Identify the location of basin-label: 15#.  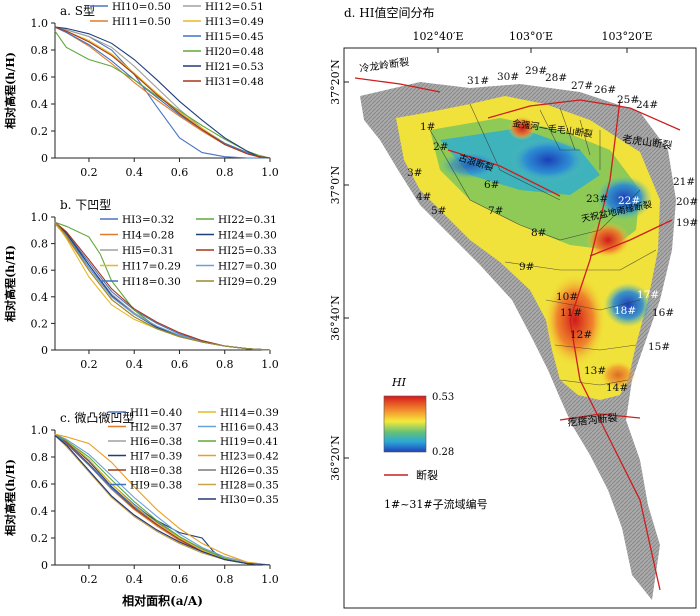
(659, 347).